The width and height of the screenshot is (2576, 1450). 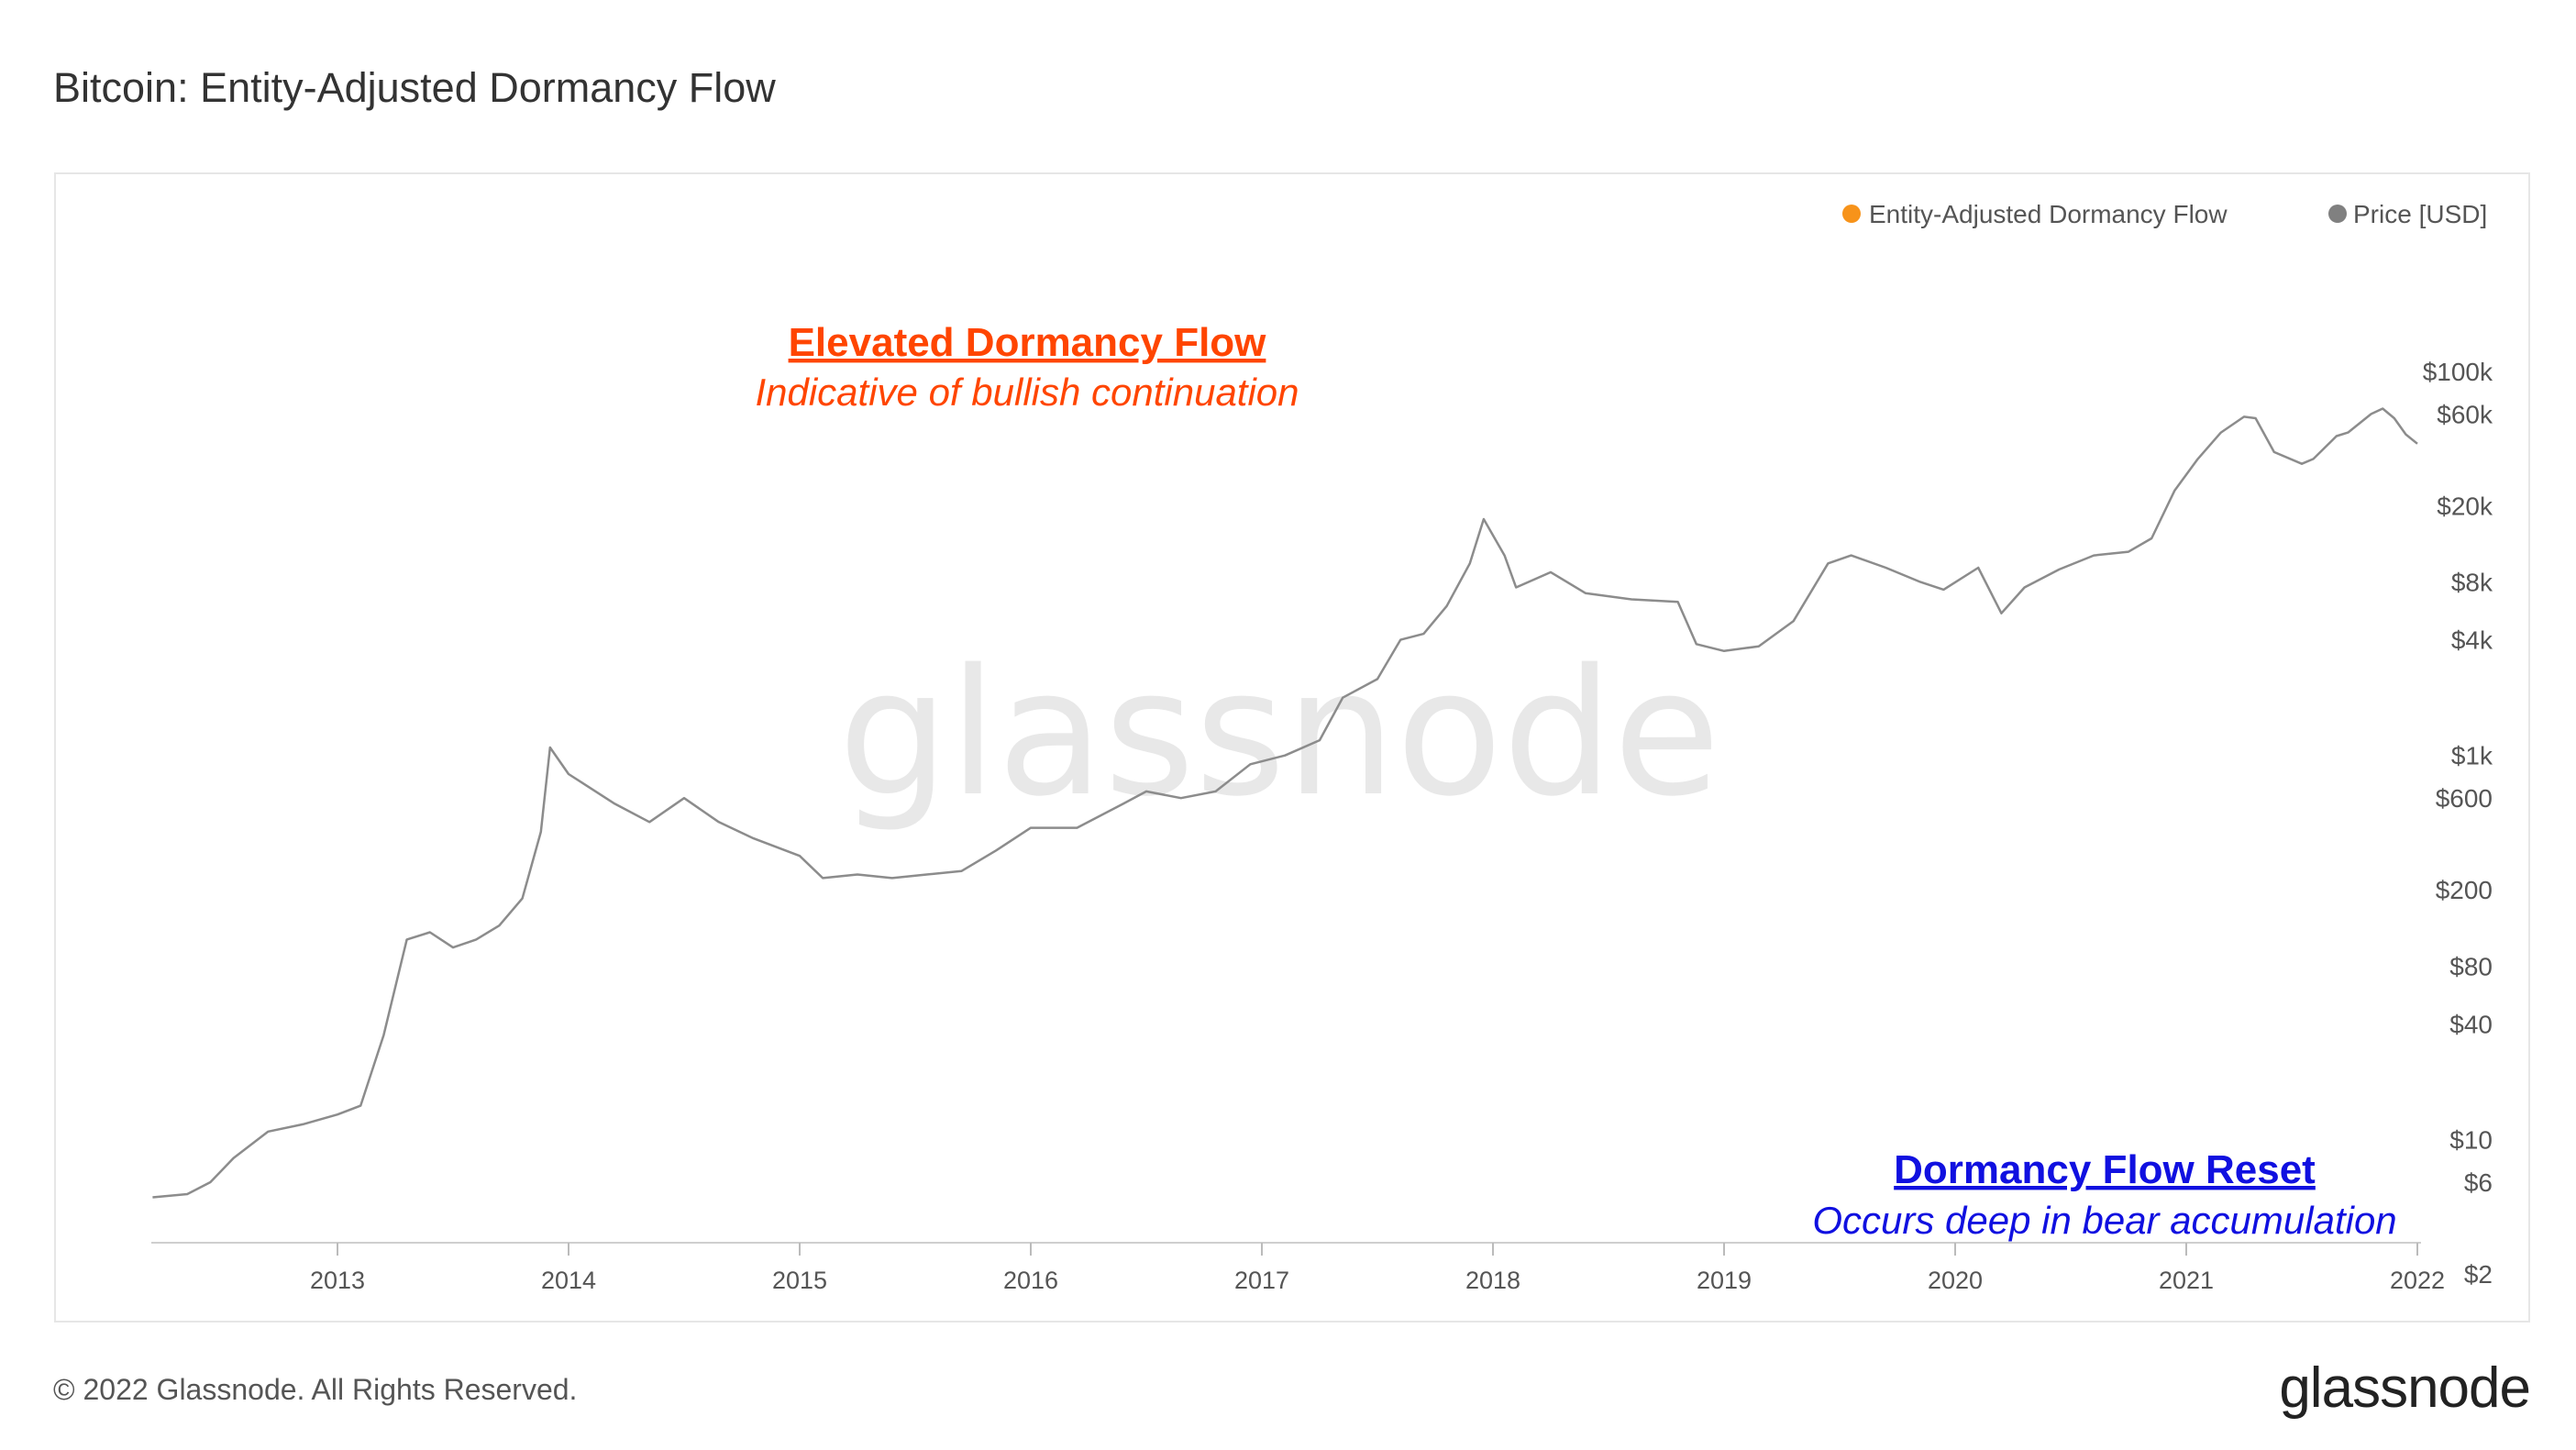 I want to click on y-right-tick-label: $20k, so click(x=2465, y=506).